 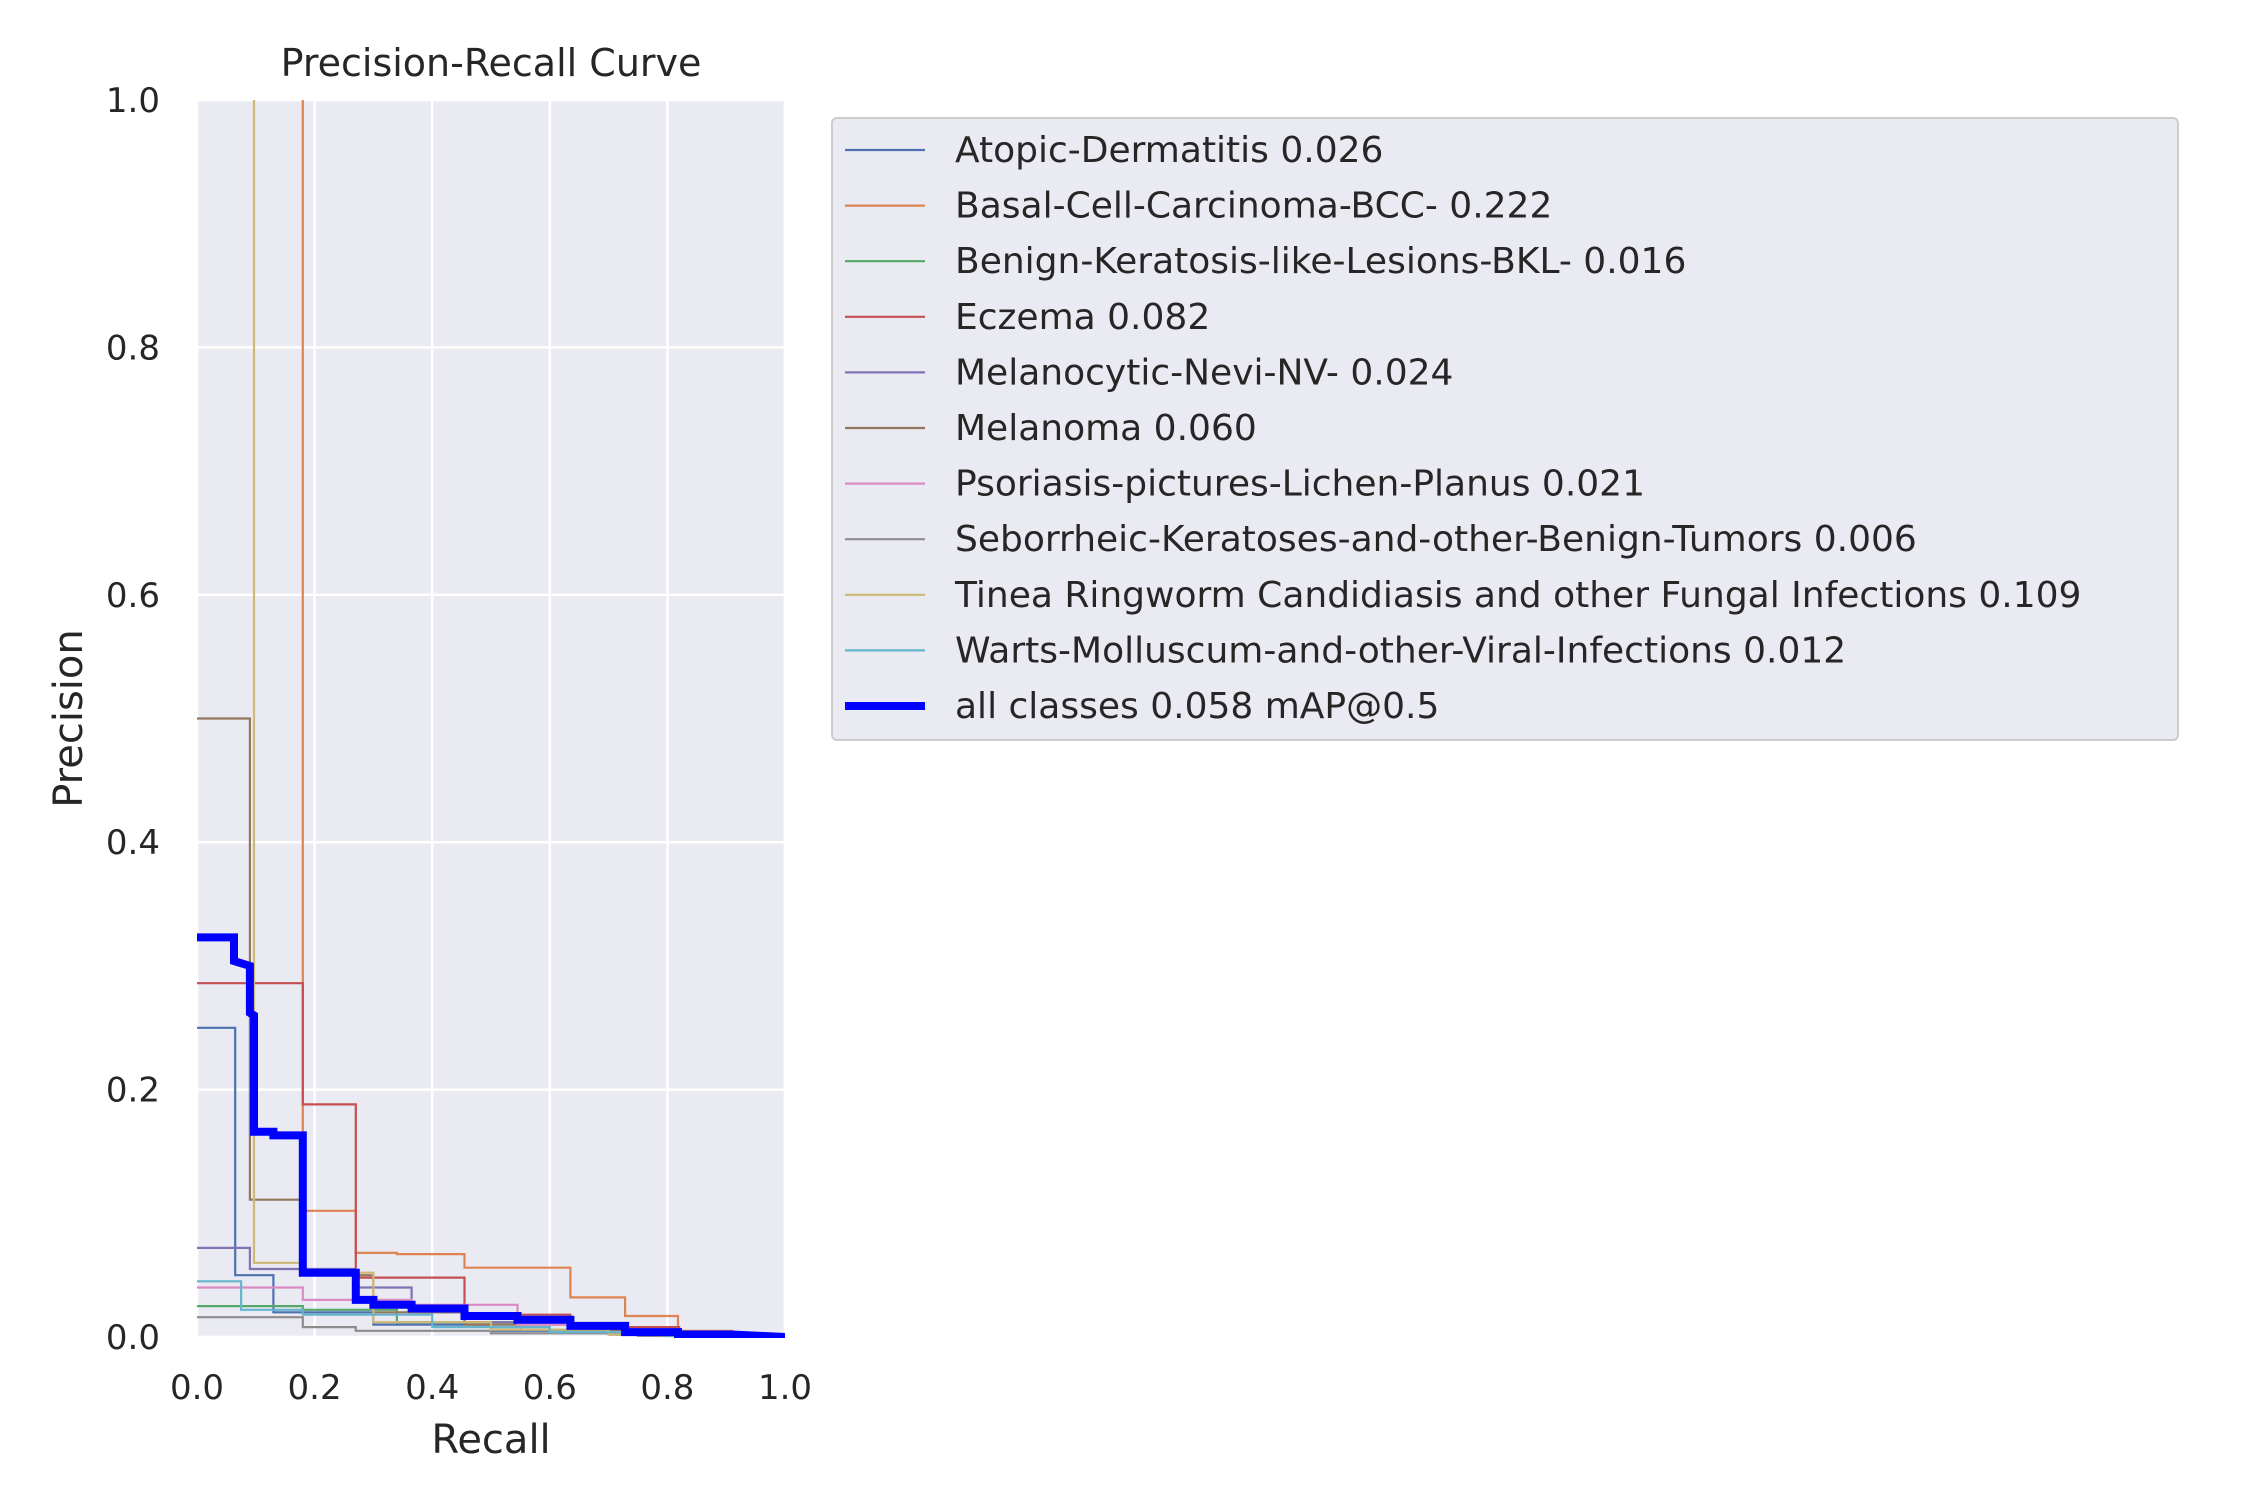 I want to click on legend-entry: Psoriasis-pictures-Lichen-Planus 0.021, so click(x=1300, y=484).